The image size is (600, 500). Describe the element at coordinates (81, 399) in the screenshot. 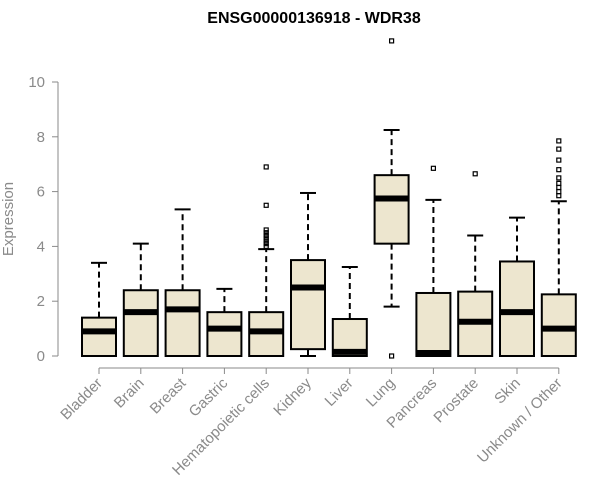

I see `x-tick-label: Bladder` at that location.